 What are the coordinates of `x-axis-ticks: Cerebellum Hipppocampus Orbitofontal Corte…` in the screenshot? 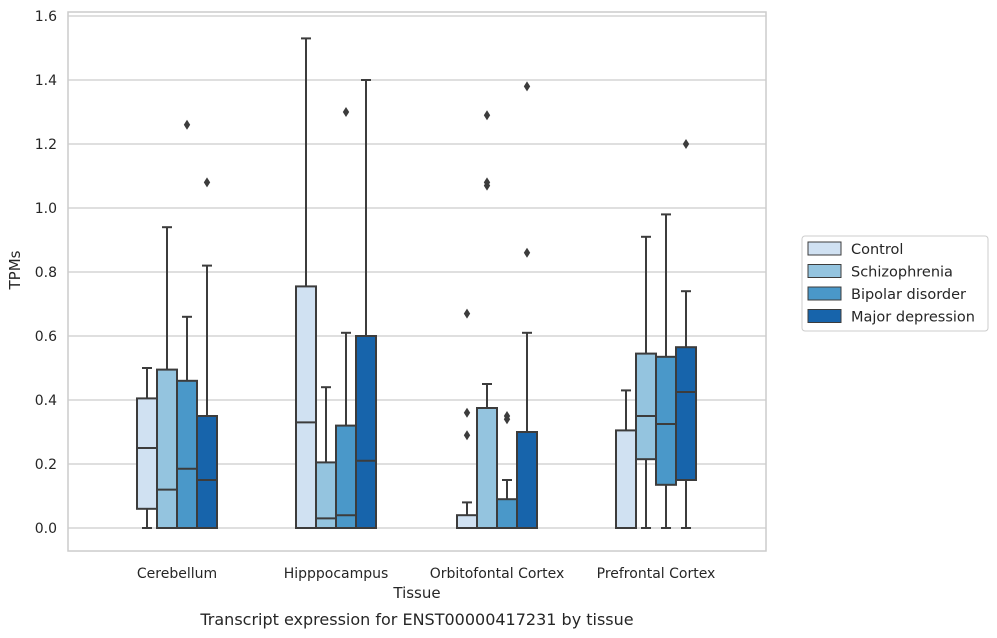 It's located at (426, 574).